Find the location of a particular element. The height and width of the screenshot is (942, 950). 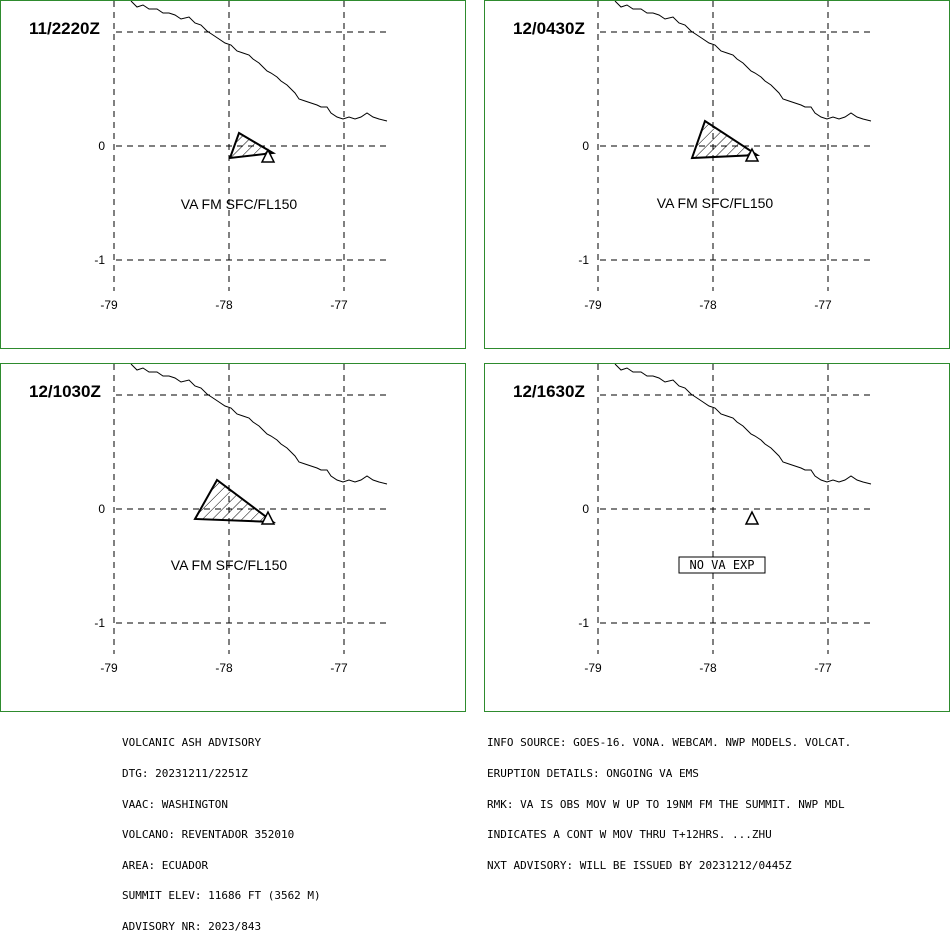

advisory-summit-elev: SUMMIT ELEV: 11686 FT (3562 M) is located at coordinates (221, 896).